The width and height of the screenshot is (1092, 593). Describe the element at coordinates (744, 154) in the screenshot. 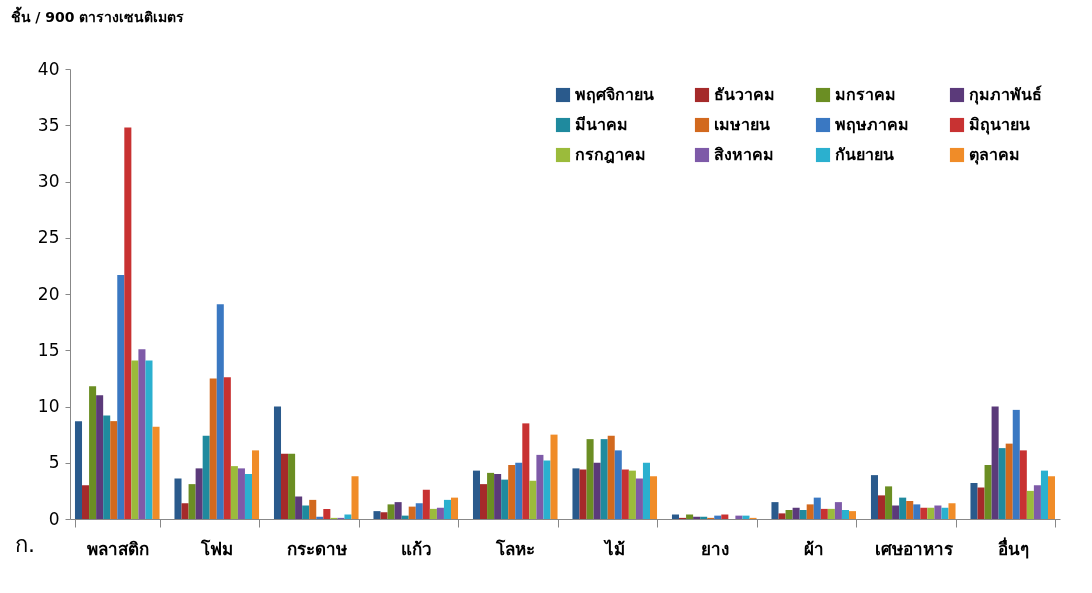

I see `legend-label: สิงหาคม` at that location.